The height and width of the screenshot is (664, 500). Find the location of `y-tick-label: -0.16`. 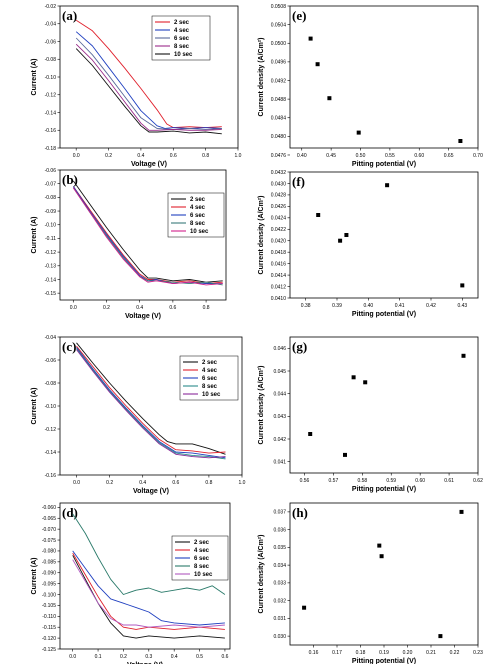

y-tick-label: -0.16 is located at coordinates (51, 131).